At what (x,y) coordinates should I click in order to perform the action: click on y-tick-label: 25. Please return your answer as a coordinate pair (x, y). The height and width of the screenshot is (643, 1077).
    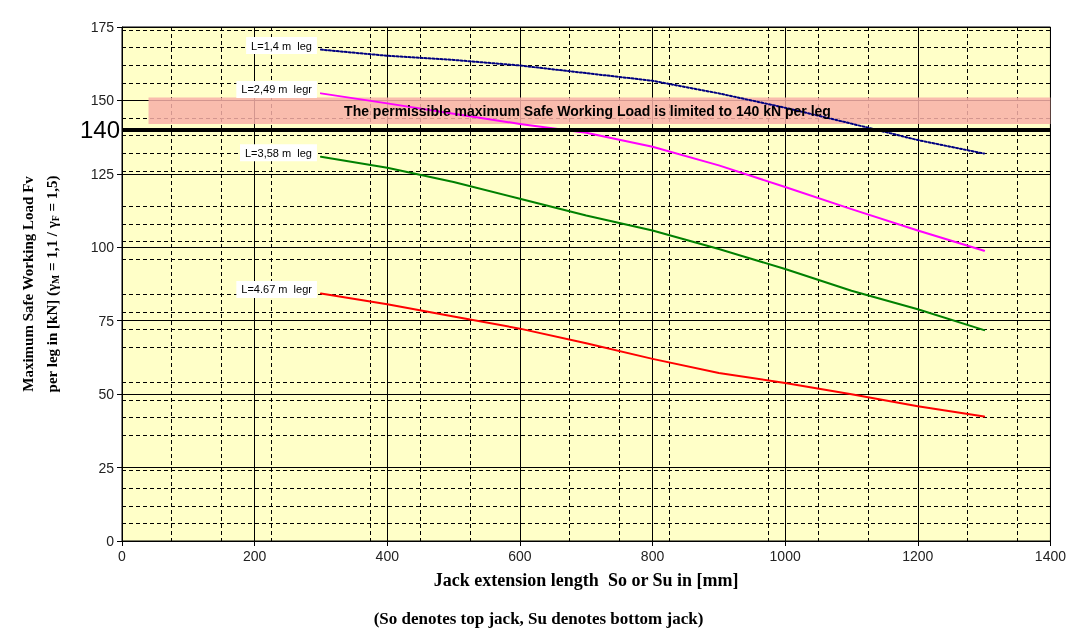
    Looking at the image, I should click on (106, 467).